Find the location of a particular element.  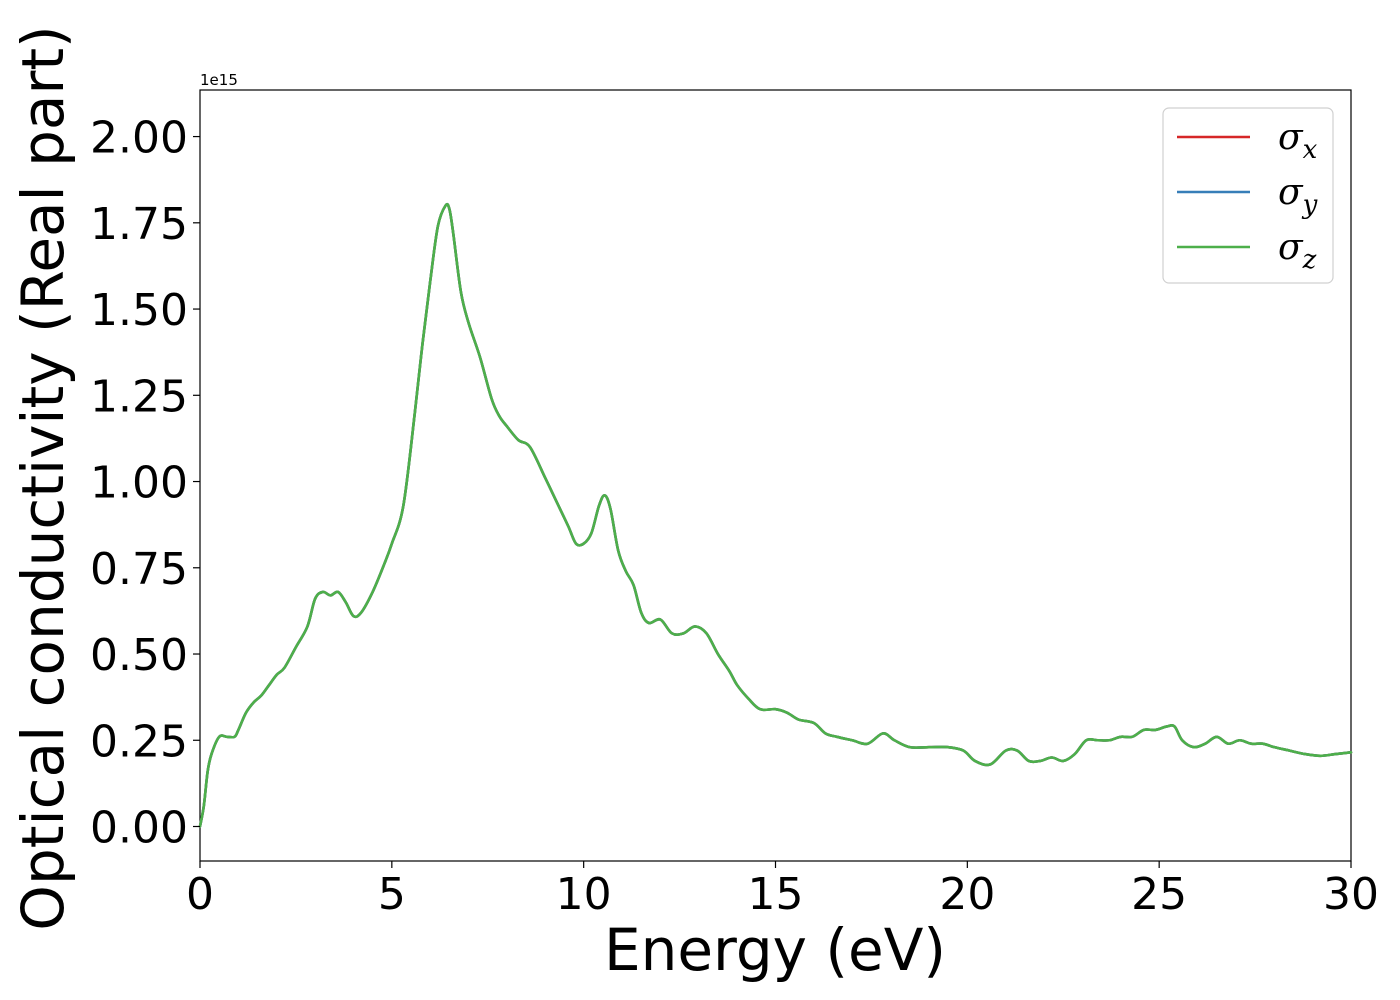

legend-box is located at coordinates (1248, 195).